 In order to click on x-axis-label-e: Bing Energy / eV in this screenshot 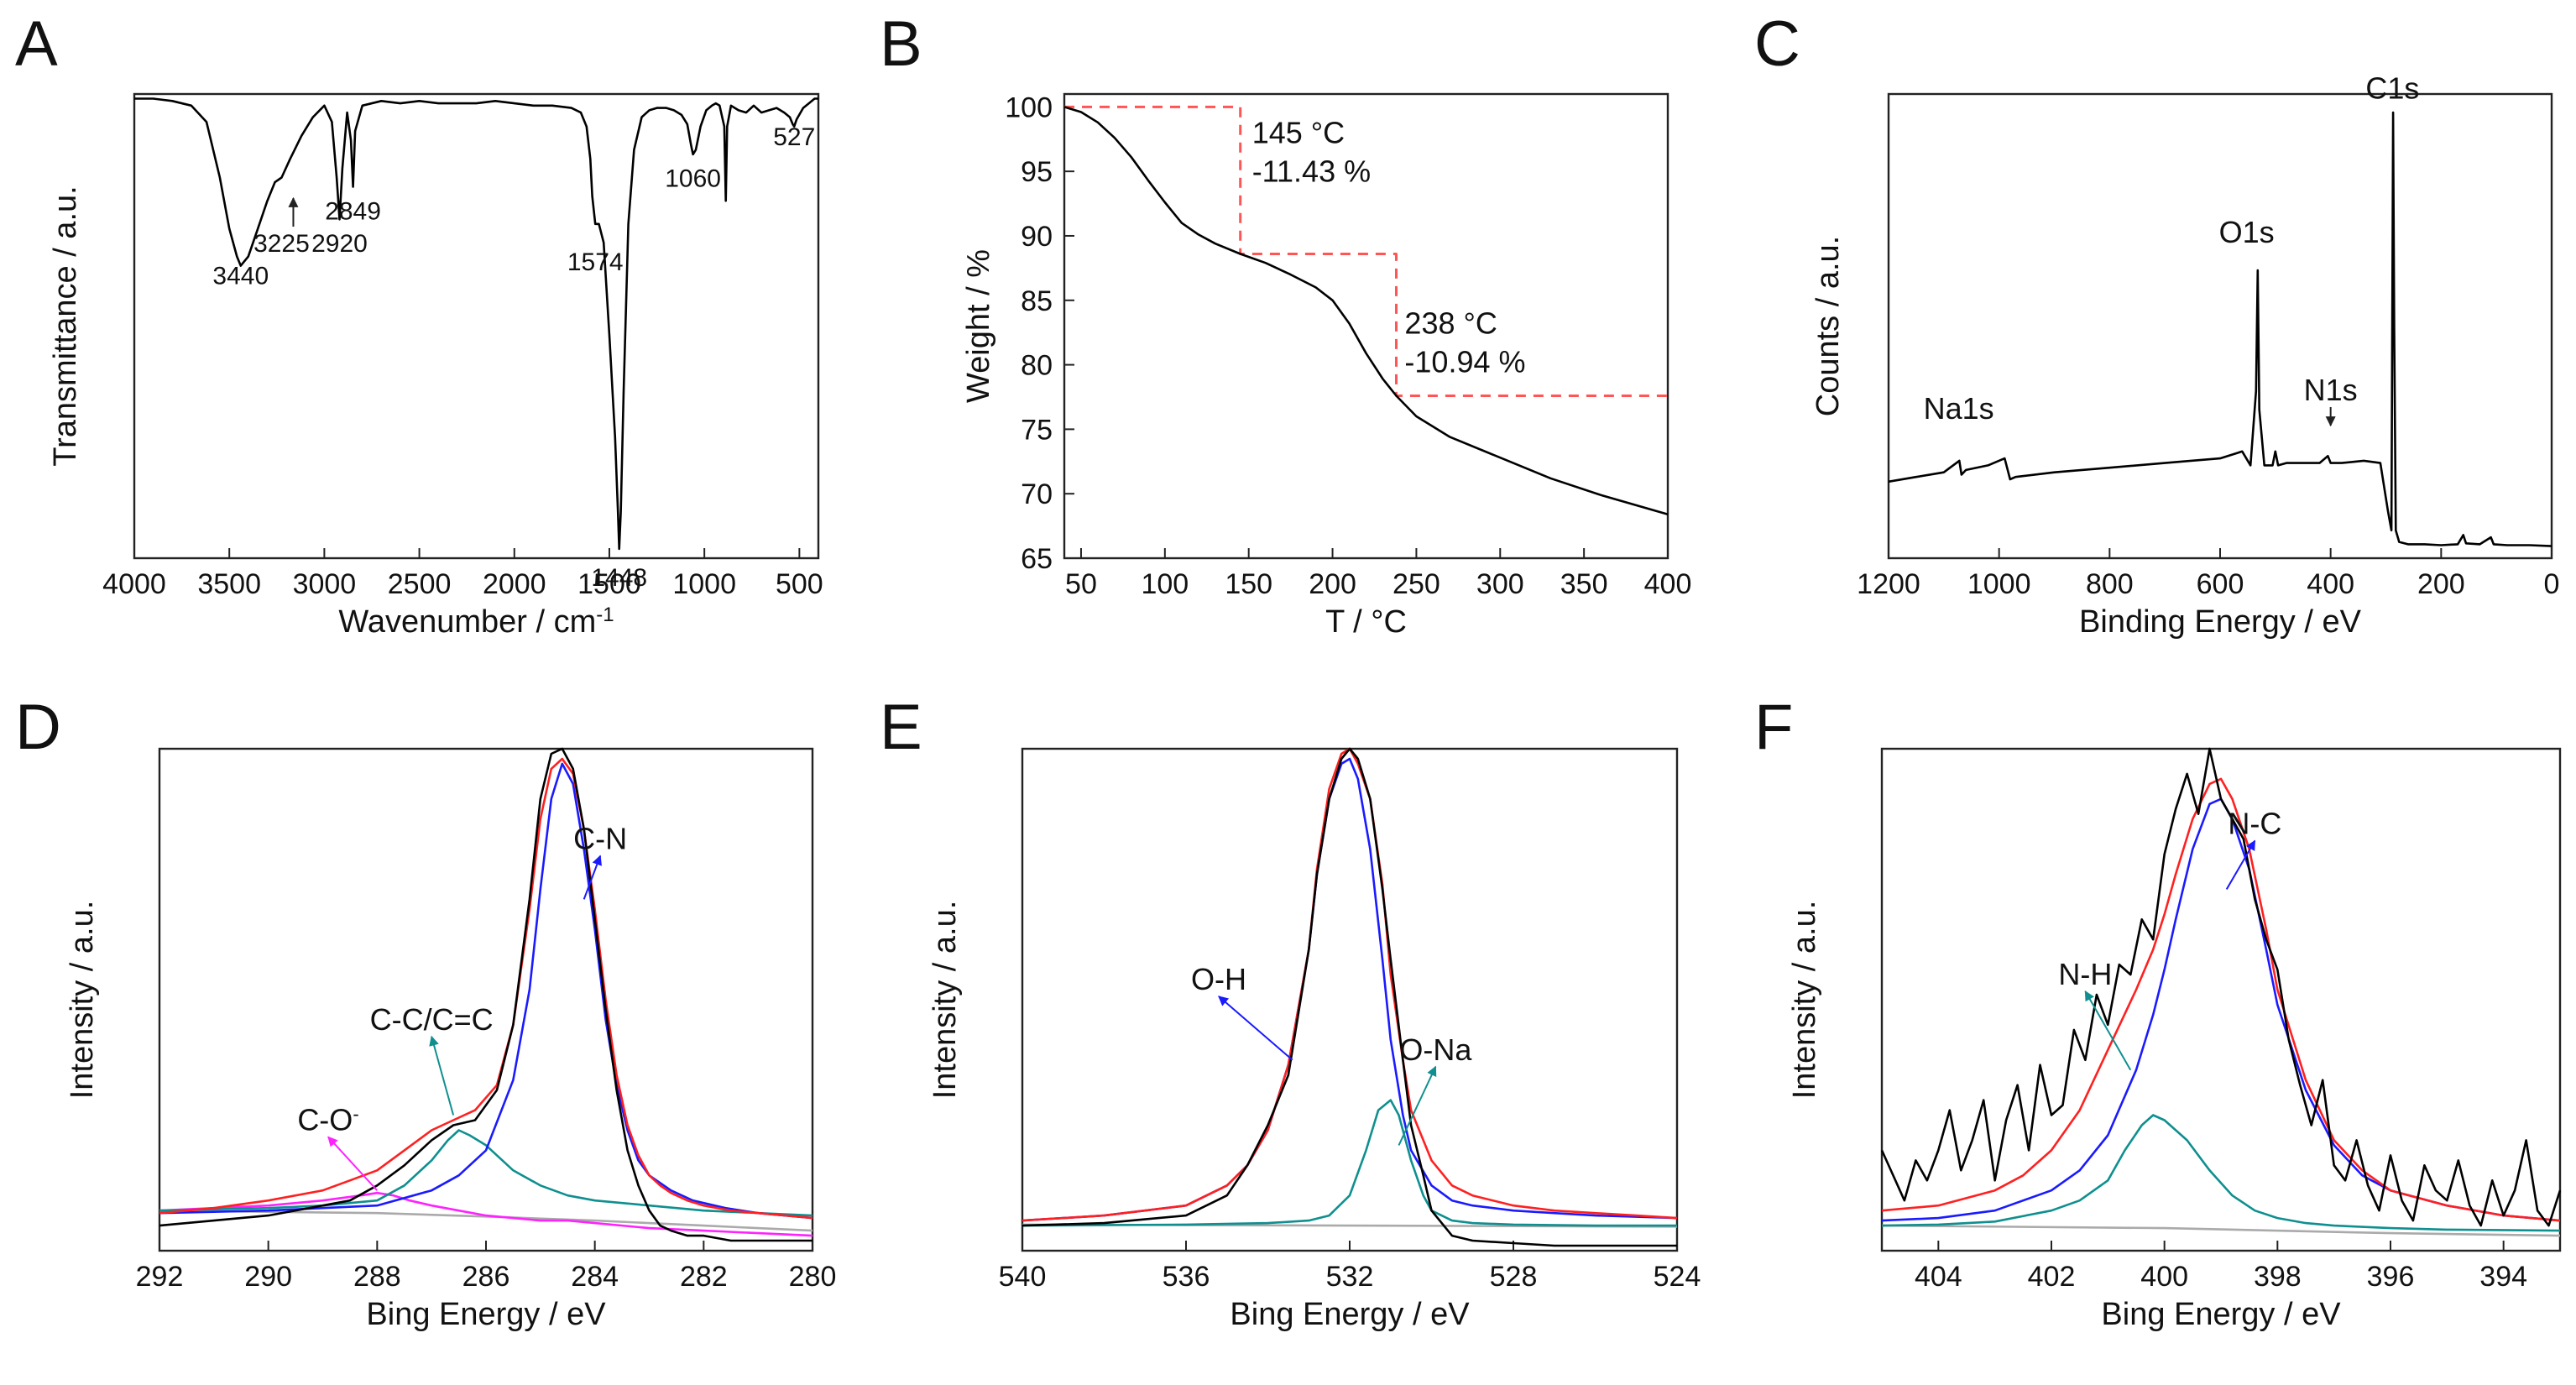, I will do `click(1350, 1314)`.